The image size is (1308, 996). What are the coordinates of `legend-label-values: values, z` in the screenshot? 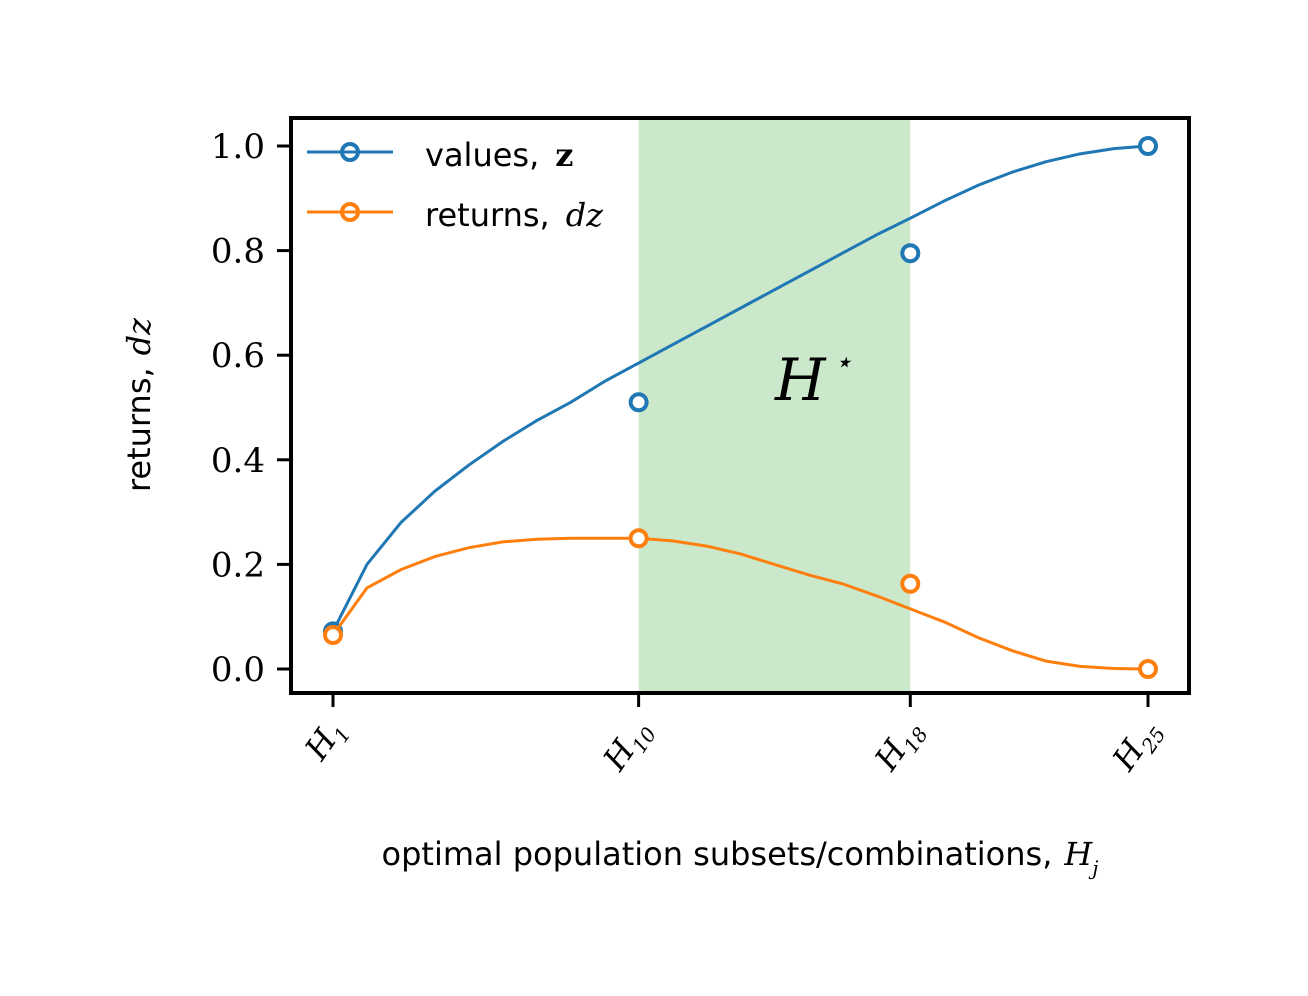 It's located at (499, 155).